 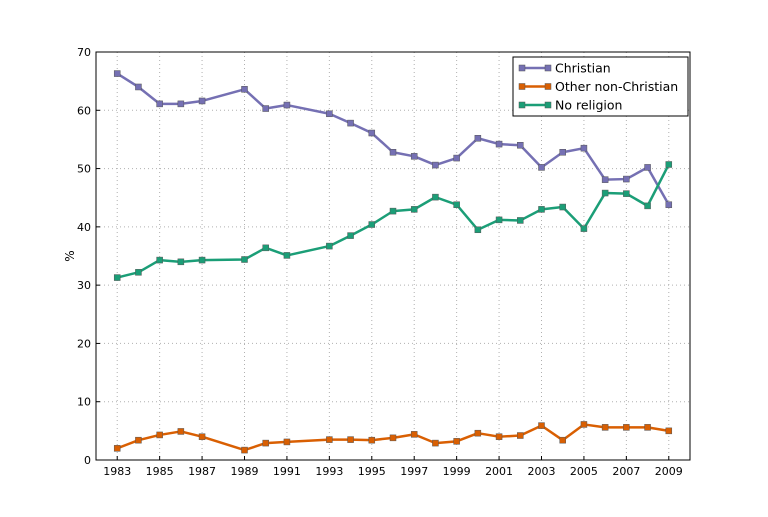 I want to click on x-tick-label: 1997, so click(x=414, y=471).